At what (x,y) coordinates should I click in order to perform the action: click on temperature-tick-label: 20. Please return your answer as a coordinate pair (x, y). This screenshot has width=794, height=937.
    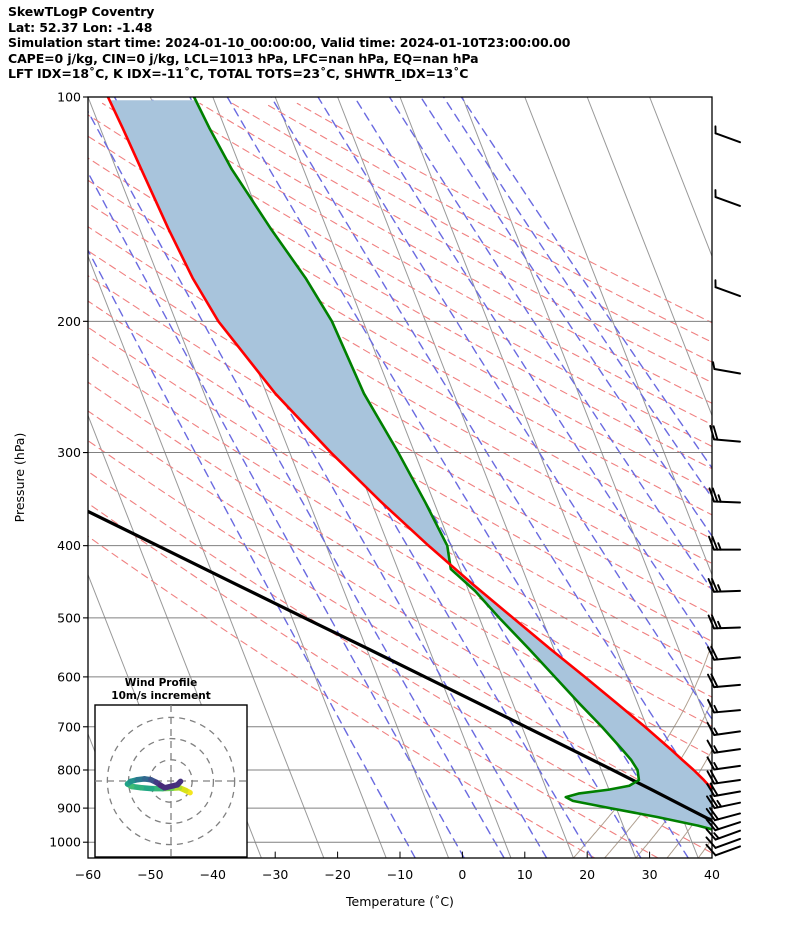
    Looking at the image, I should click on (587, 874).